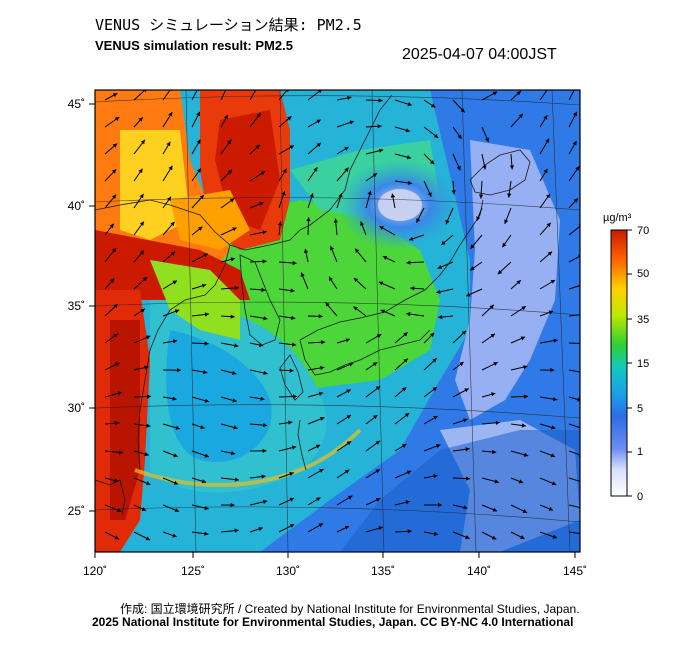 This screenshot has width=700, height=649. I want to click on lat-label-40: 40˚, so click(76, 206).